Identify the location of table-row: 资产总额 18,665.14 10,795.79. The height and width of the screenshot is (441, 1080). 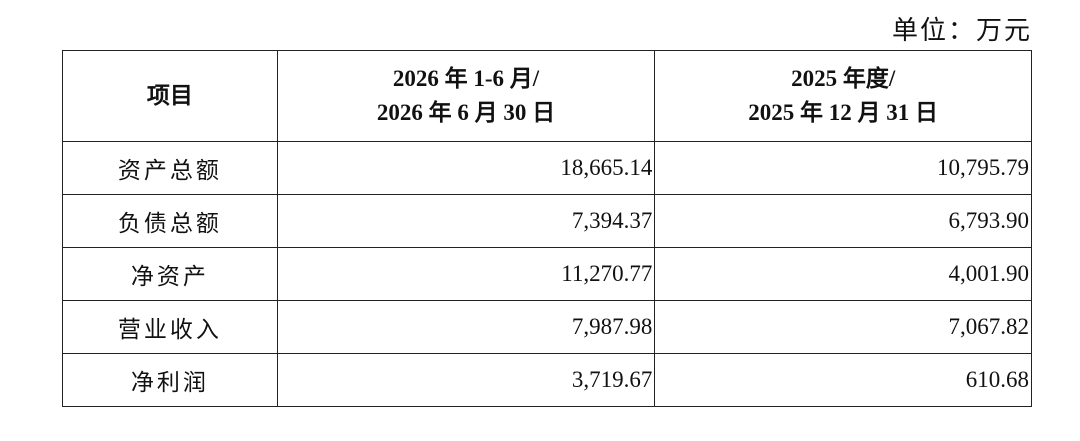
(547, 168).